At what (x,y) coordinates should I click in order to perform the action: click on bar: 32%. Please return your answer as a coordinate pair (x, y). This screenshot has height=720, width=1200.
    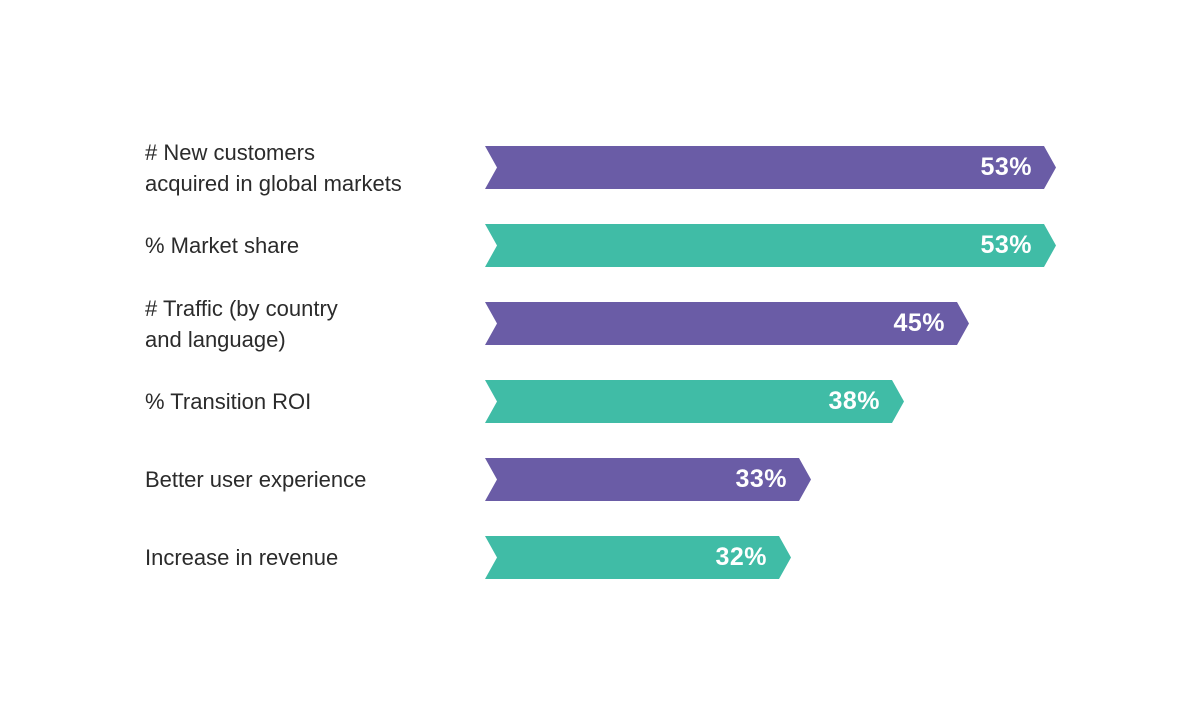
    Looking at the image, I should click on (638, 557).